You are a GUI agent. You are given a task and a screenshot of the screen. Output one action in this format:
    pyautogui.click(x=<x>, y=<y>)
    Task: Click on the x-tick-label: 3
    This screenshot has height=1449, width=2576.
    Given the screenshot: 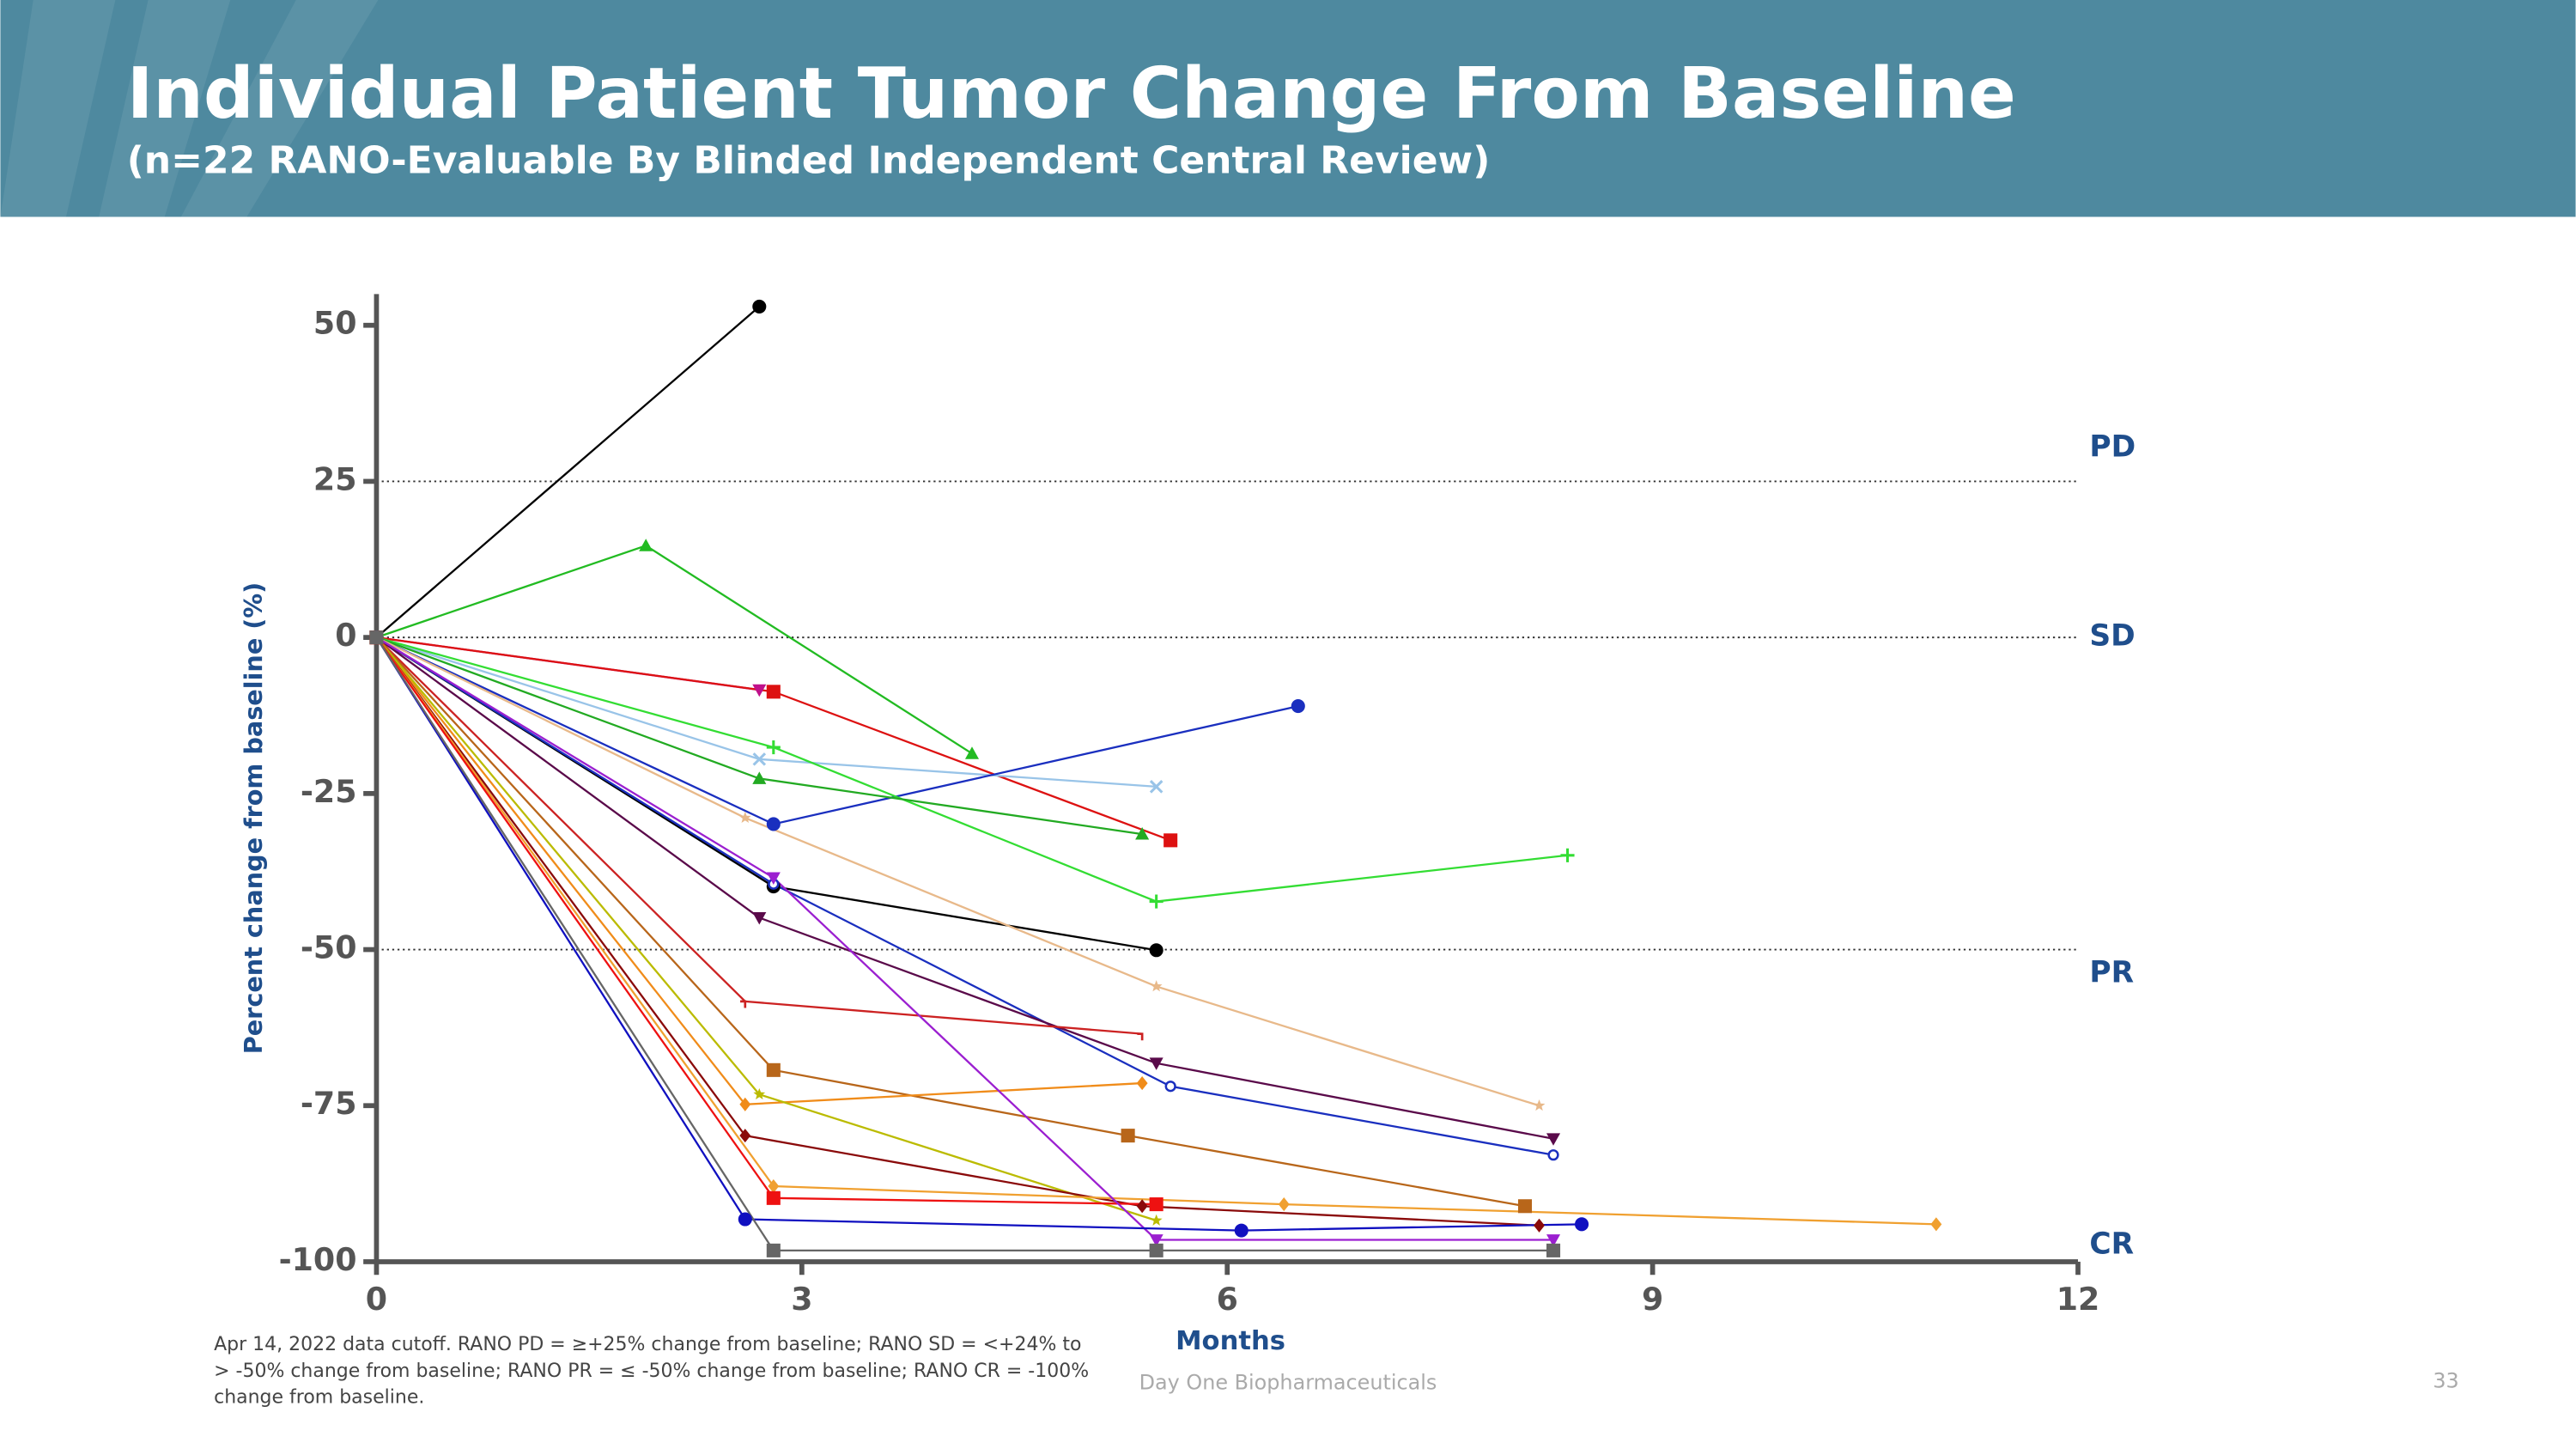 What is the action you would take?
    pyautogui.click(x=801, y=1299)
    